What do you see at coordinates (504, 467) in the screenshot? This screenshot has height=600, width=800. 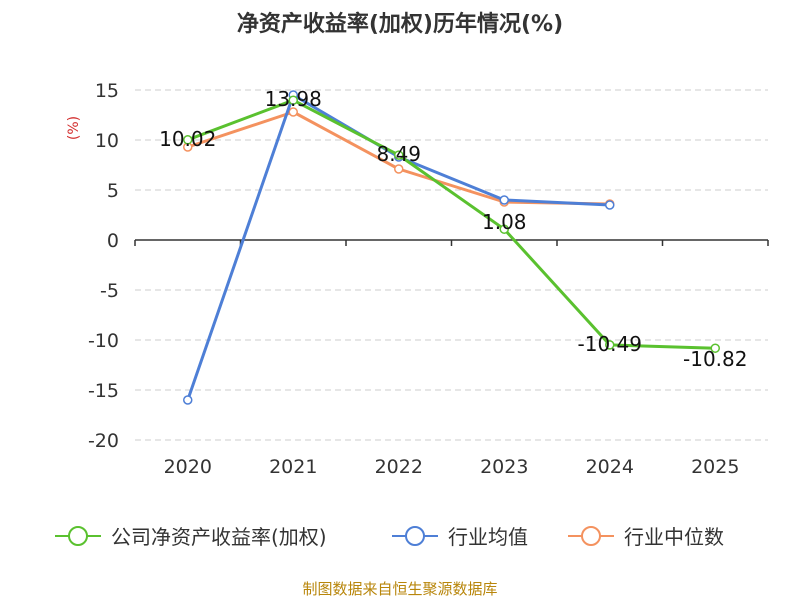 I see `x-tick-label: 2023` at bounding box center [504, 467].